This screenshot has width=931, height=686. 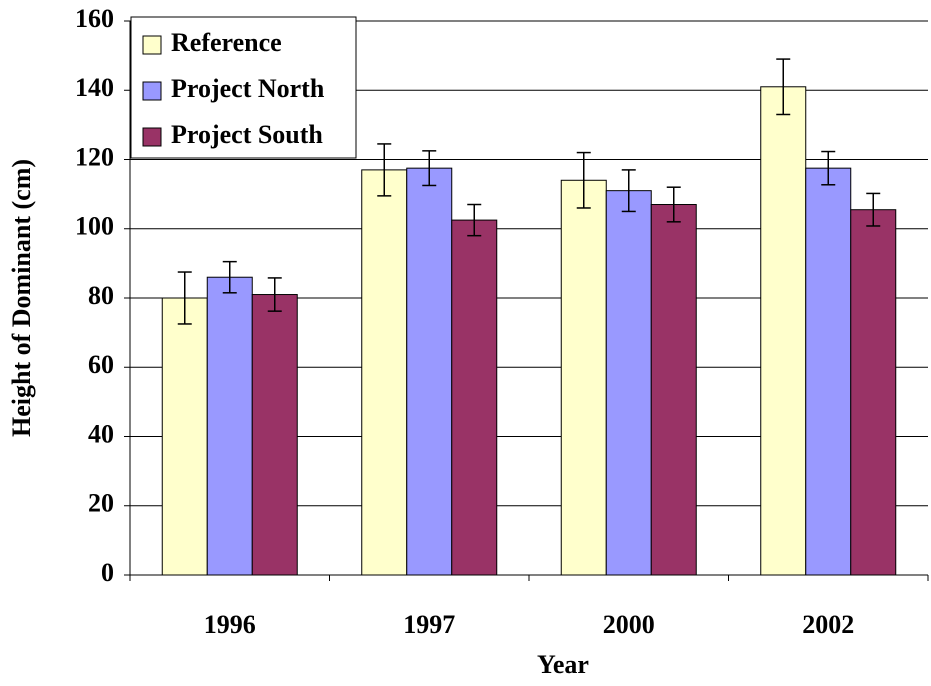 What do you see at coordinates (101, 295) in the screenshot?
I see `y-tick-label: 80` at bounding box center [101, 295].